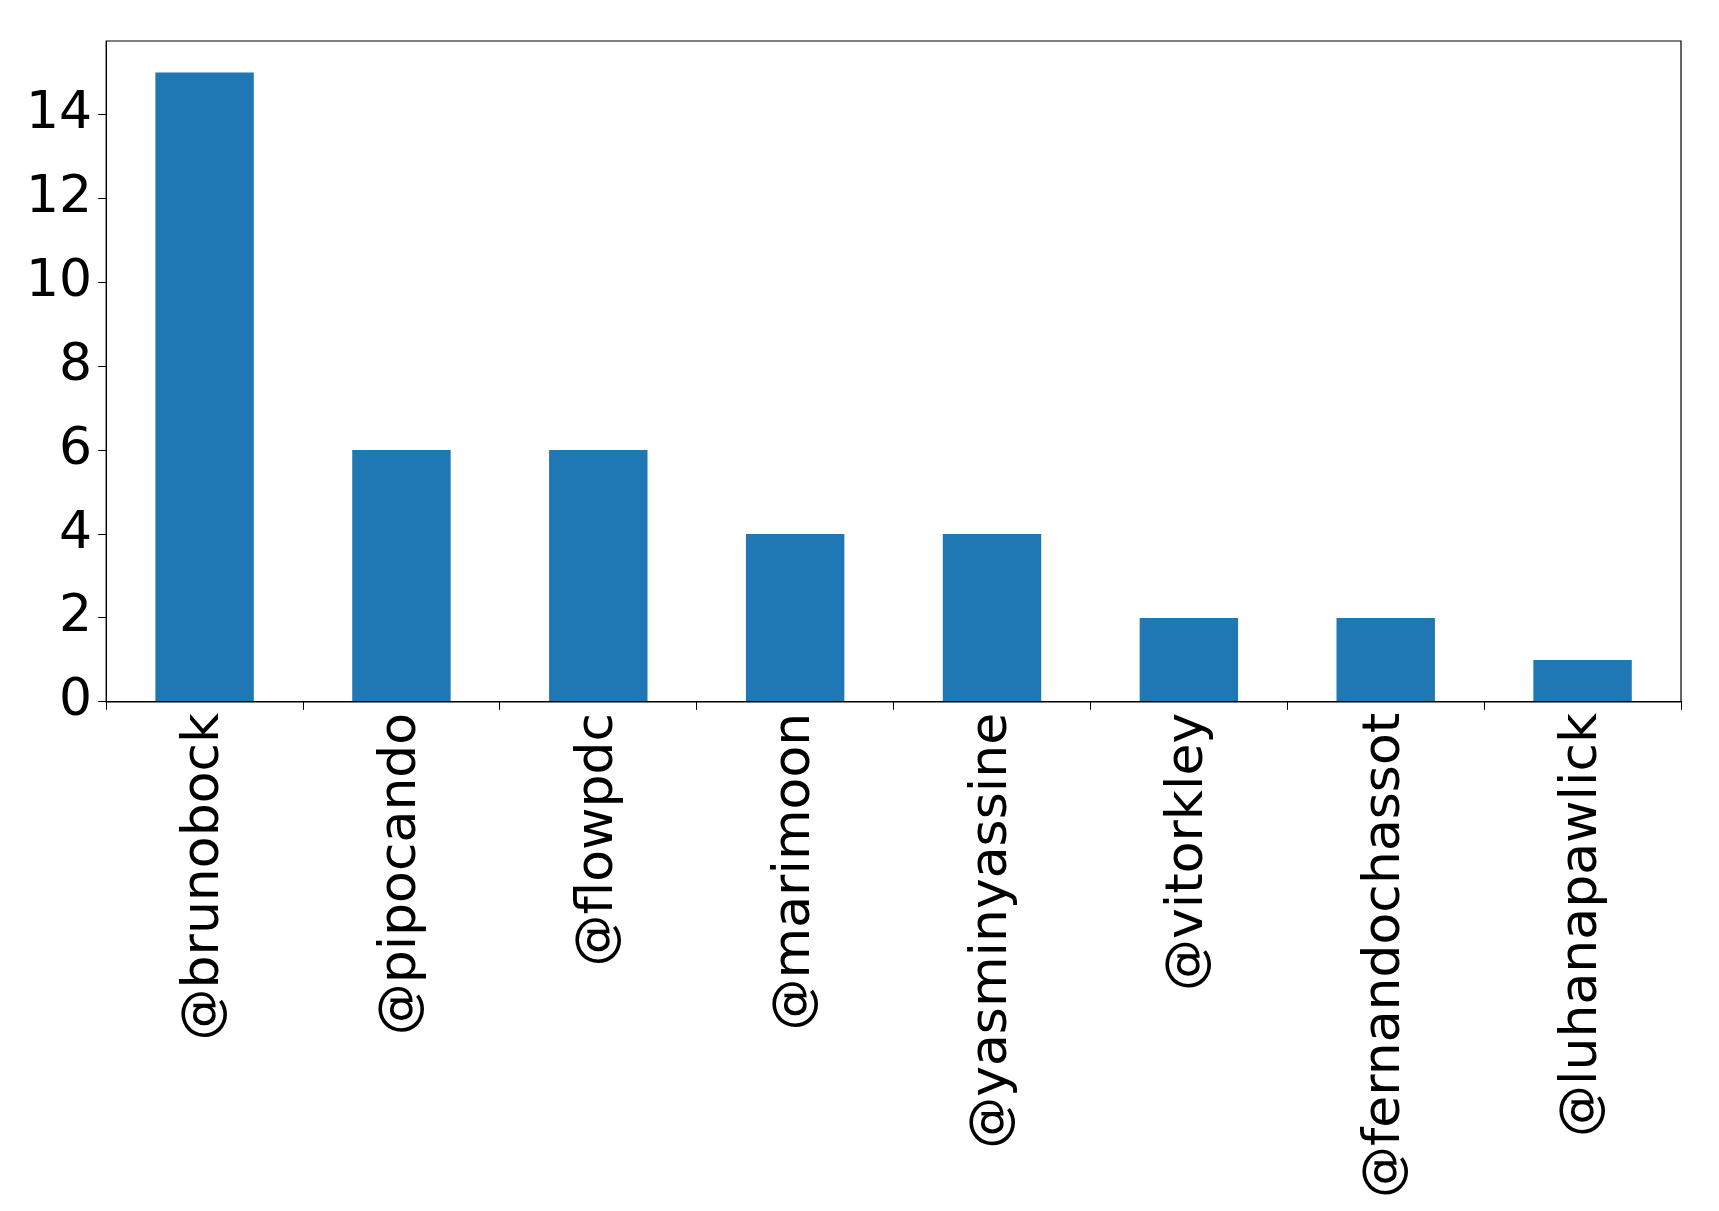 Image resolution: width=1719 pixels, height=1211 pixels. I want to click on x-tick-label: @marimoon, so click(790, 871).